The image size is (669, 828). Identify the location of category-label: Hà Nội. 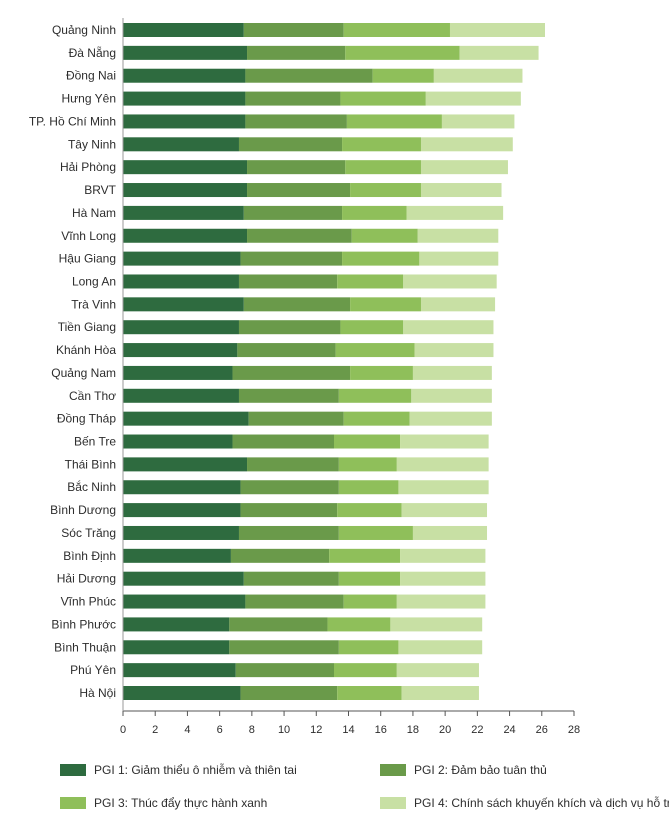
(97, 693).